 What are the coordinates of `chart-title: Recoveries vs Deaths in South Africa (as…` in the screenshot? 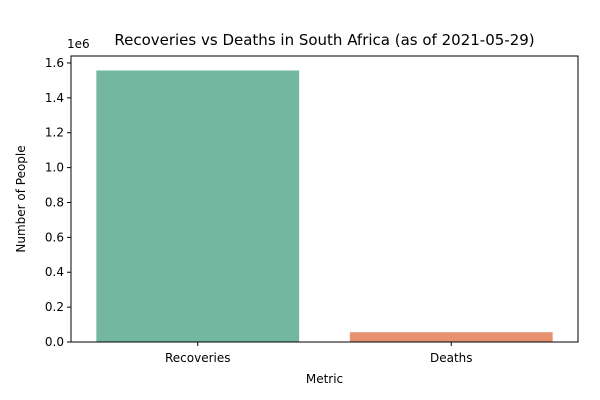 It's located at (324, 40).